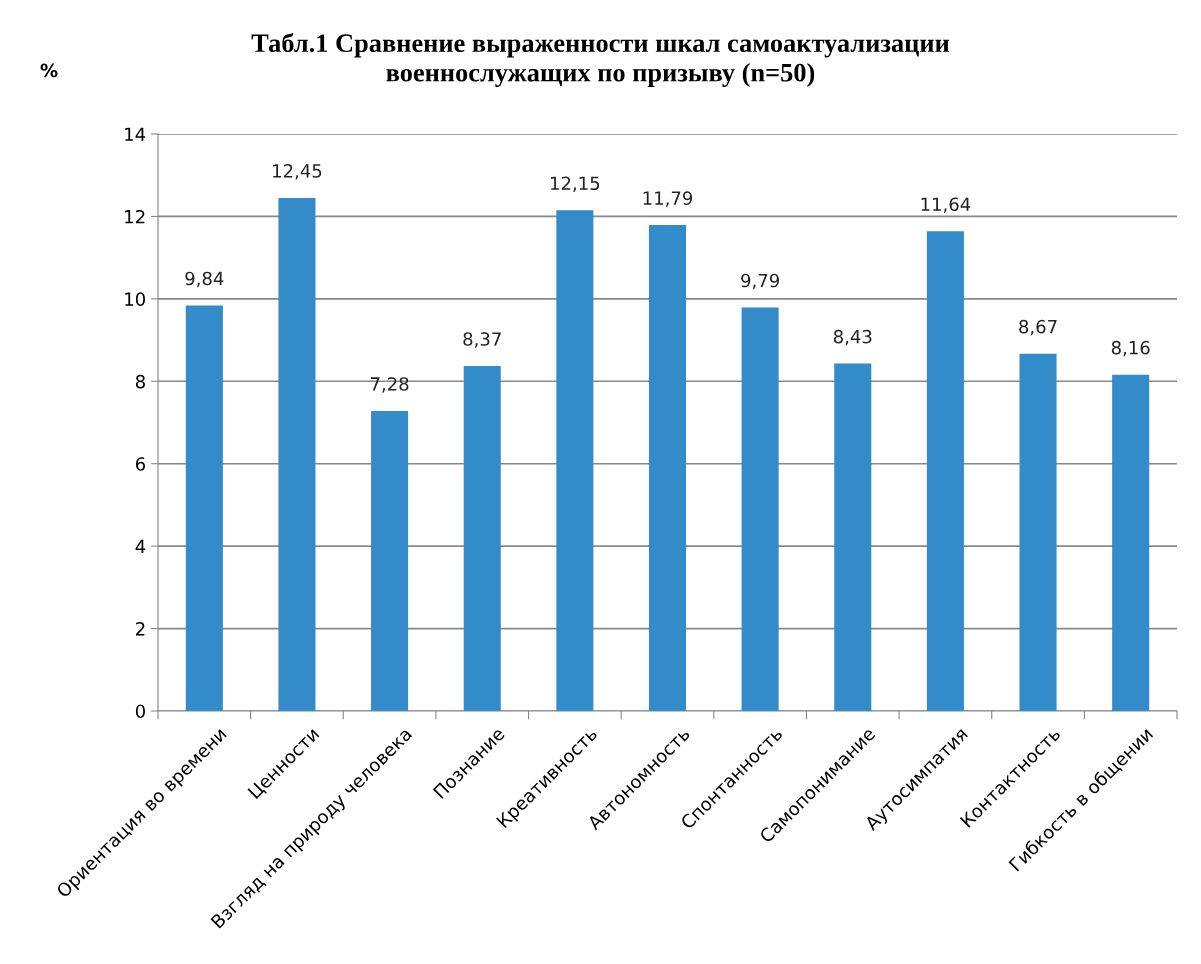 Image resolution: width=1201 pixels, height=964 pixels. Describe the element at coordinates (140, 711) in the screenshot. I see `y-tick-label: 0` at that location.